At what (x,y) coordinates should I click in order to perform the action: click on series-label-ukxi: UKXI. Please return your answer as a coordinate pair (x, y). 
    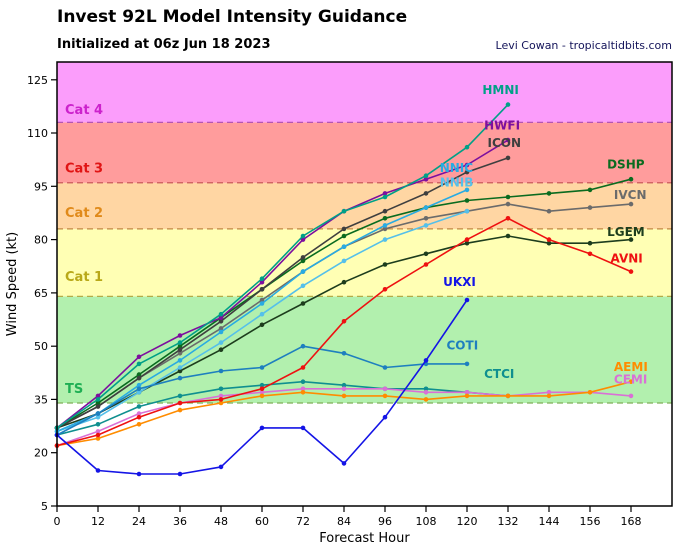
    Looking at the image, I should click on (459, 282).